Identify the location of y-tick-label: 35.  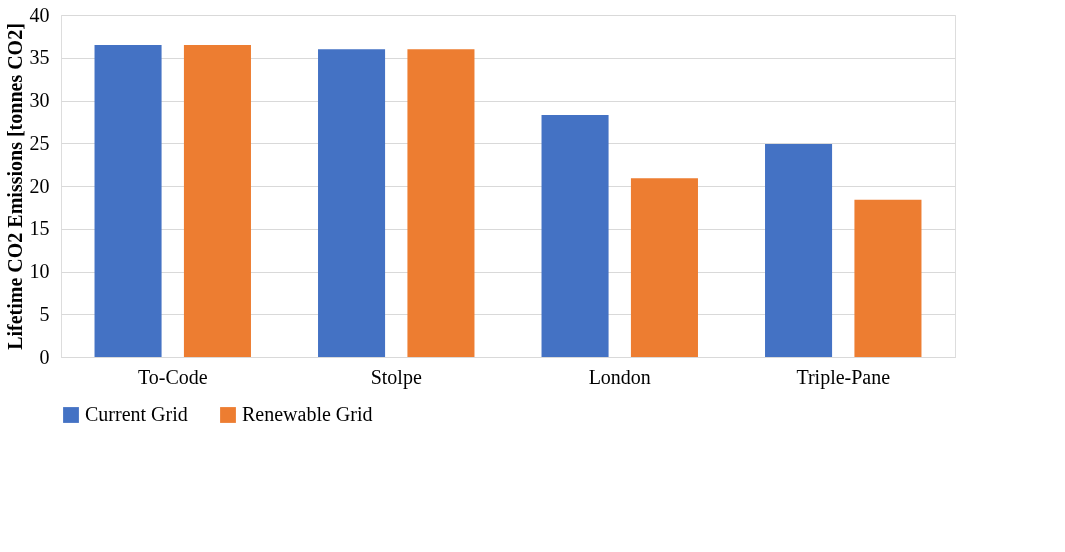
(39, 57).